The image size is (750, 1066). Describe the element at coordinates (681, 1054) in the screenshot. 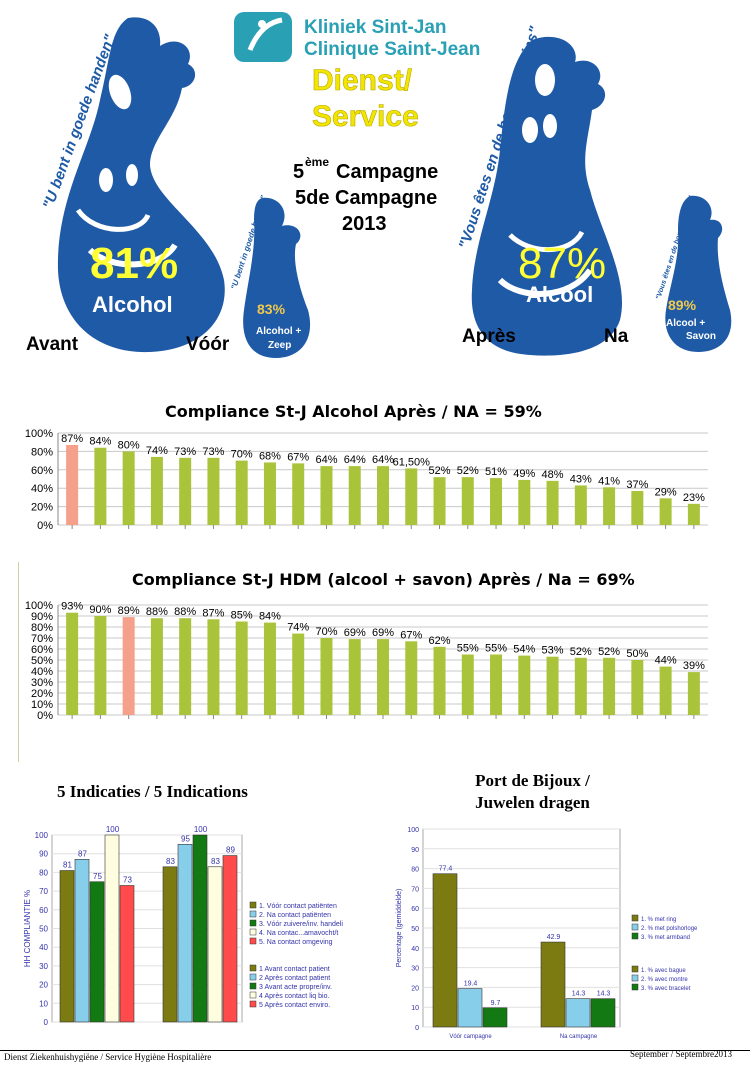

I see `footer-right: September / Septembre2013` at that location.